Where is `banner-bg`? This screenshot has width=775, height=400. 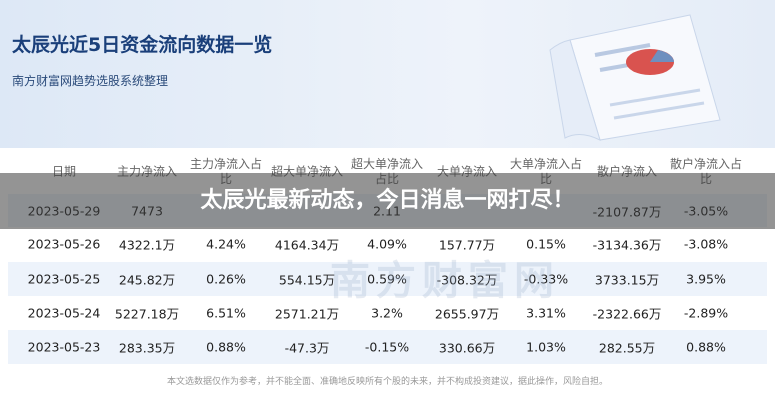 banner-bg is located at coordinates (387, 201).